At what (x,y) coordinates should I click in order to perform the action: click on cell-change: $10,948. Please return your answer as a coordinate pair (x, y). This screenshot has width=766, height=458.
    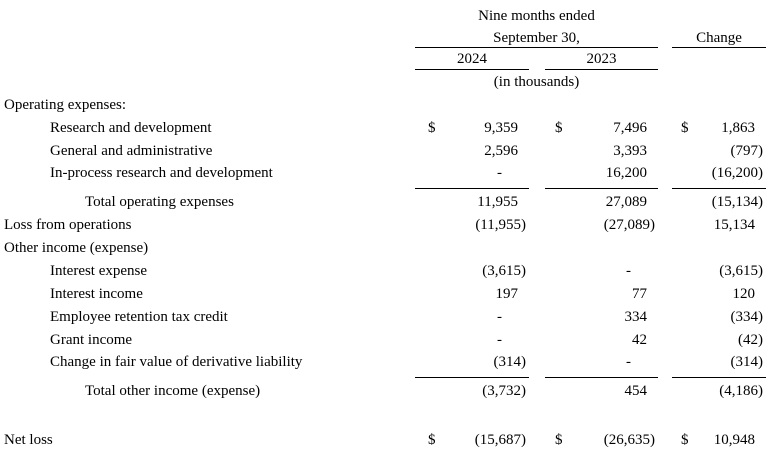
    Looking at the image, I should click on (719, 440).